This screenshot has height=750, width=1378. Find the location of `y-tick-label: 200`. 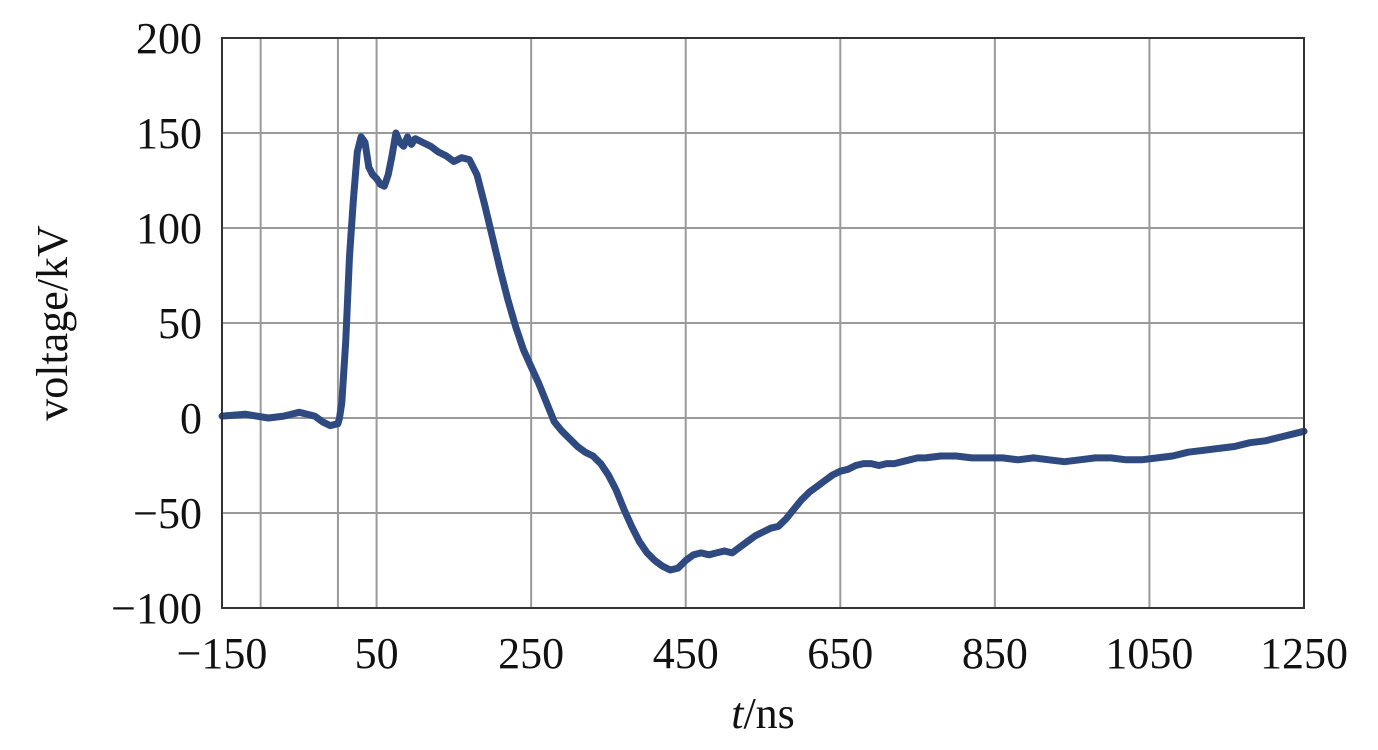

y-tick-label: 200 is located at coordinates (169, 38).